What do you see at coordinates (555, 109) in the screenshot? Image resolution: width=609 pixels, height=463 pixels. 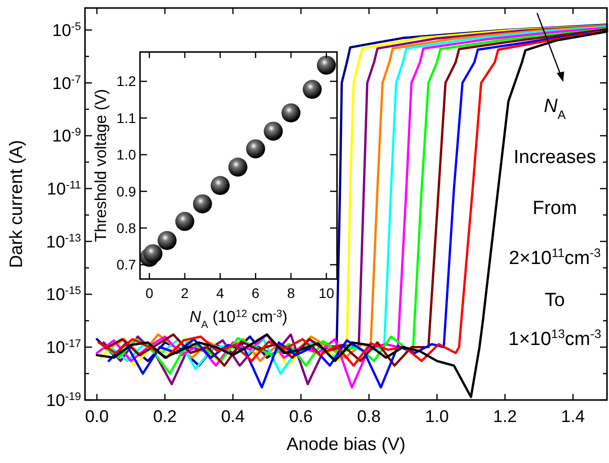 I see `annotation: N$_{A}$` at bounding box center [555, 109].